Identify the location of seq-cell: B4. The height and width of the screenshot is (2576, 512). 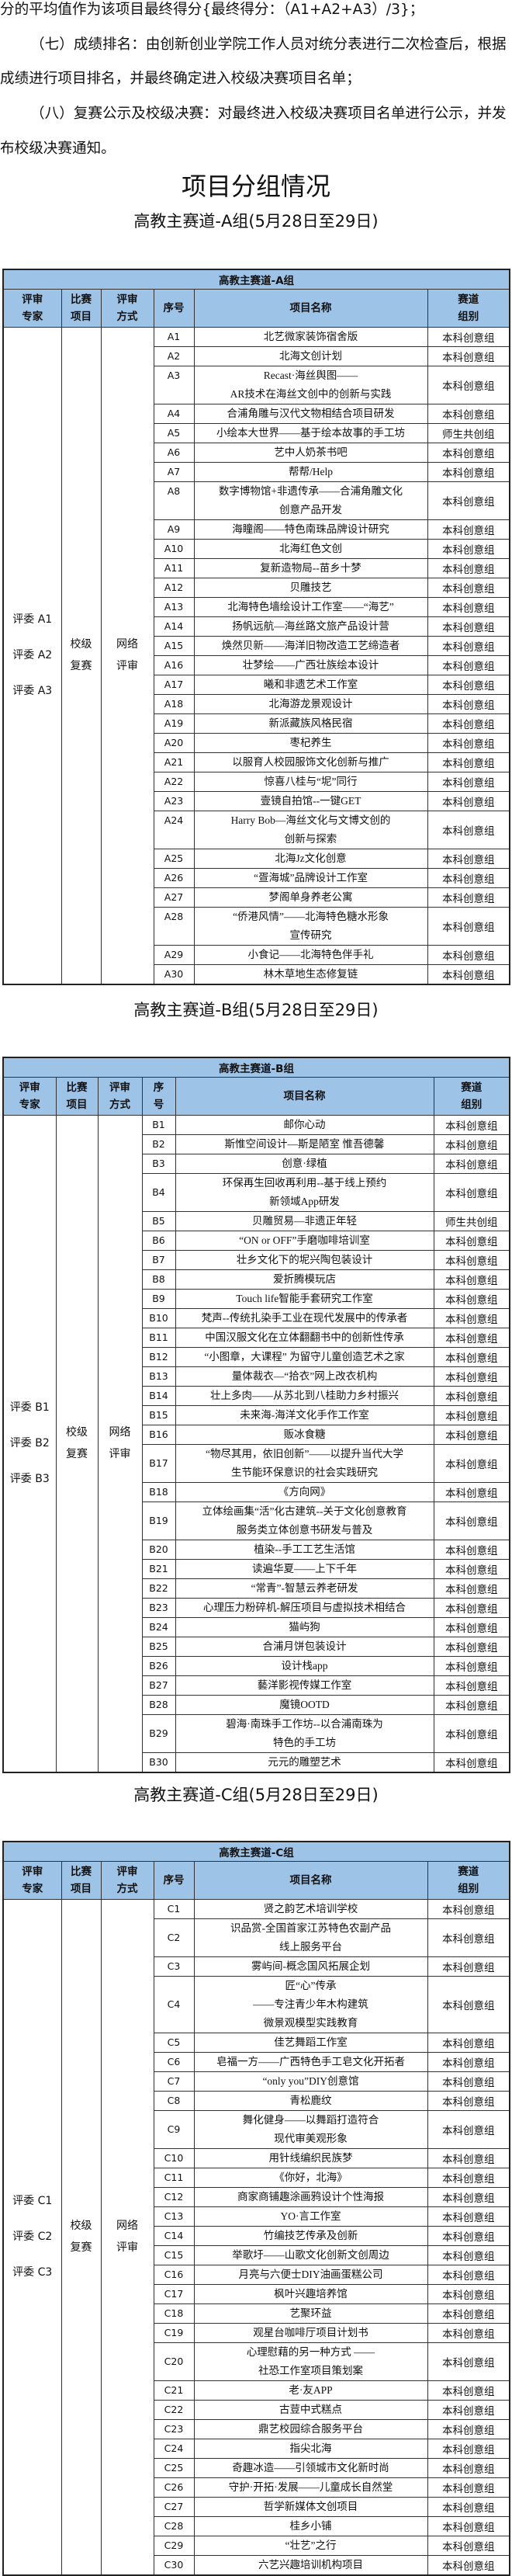
(158, 1192).